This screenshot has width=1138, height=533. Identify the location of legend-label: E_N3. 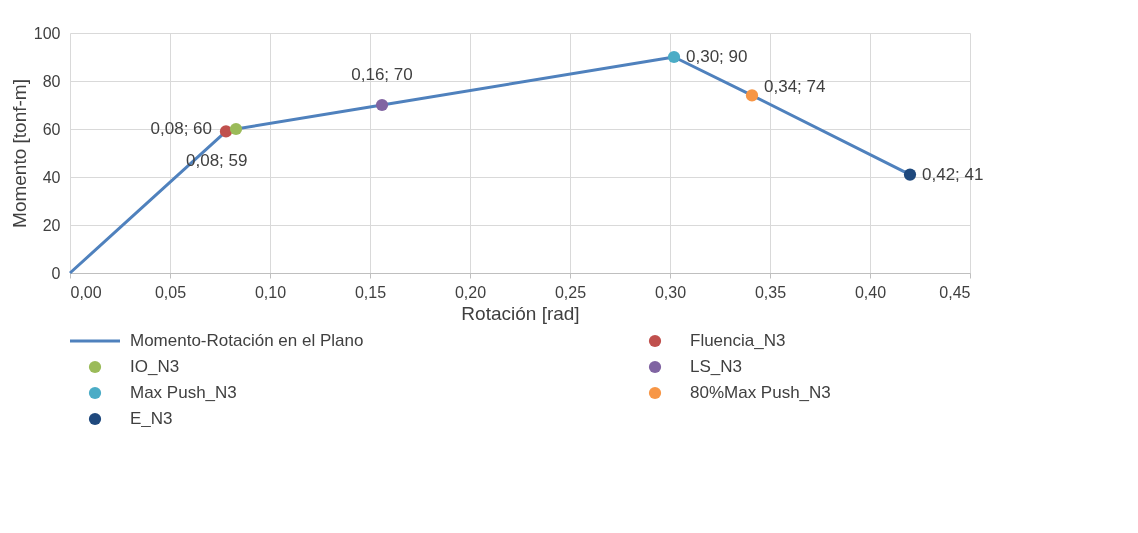
(151, 418).